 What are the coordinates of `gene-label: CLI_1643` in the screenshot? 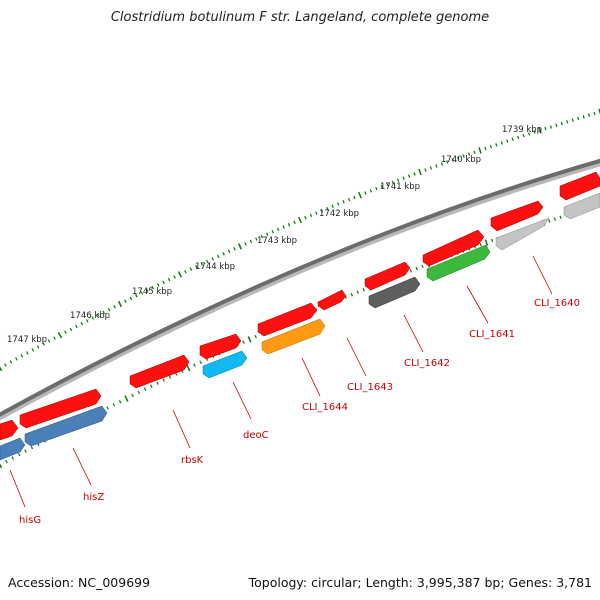 It's located at (370, 387).